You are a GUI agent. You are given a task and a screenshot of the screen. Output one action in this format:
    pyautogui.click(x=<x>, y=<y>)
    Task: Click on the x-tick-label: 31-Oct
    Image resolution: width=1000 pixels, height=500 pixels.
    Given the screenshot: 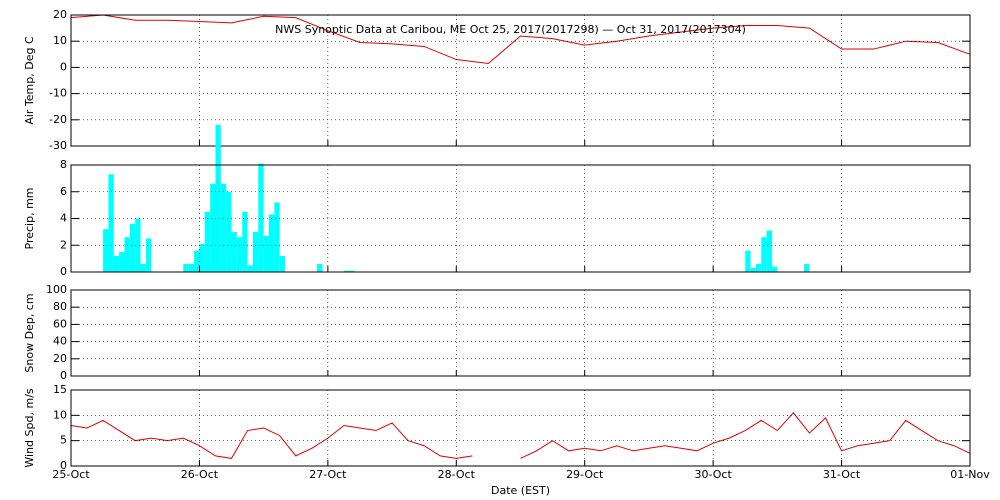 What is the action you would take?
    pyautogui.click(x=842, y=474)
    